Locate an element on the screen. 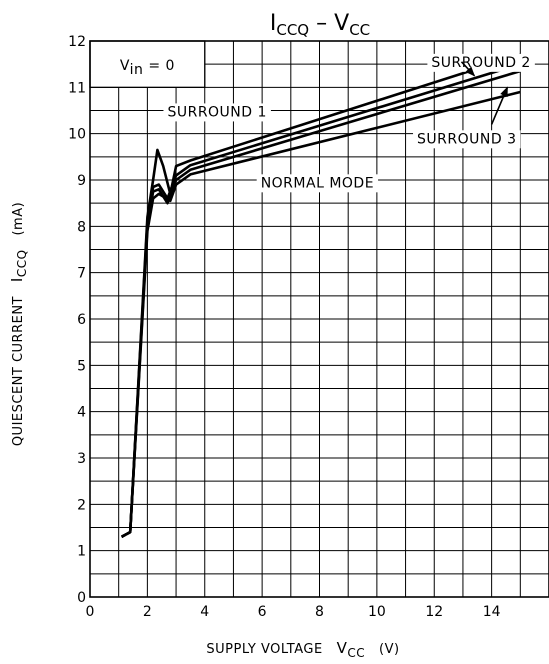 The width and height of the screenshot is (549, 664). annotation-surround-3: SURROUND 3 is located at coordinates (466, 139).